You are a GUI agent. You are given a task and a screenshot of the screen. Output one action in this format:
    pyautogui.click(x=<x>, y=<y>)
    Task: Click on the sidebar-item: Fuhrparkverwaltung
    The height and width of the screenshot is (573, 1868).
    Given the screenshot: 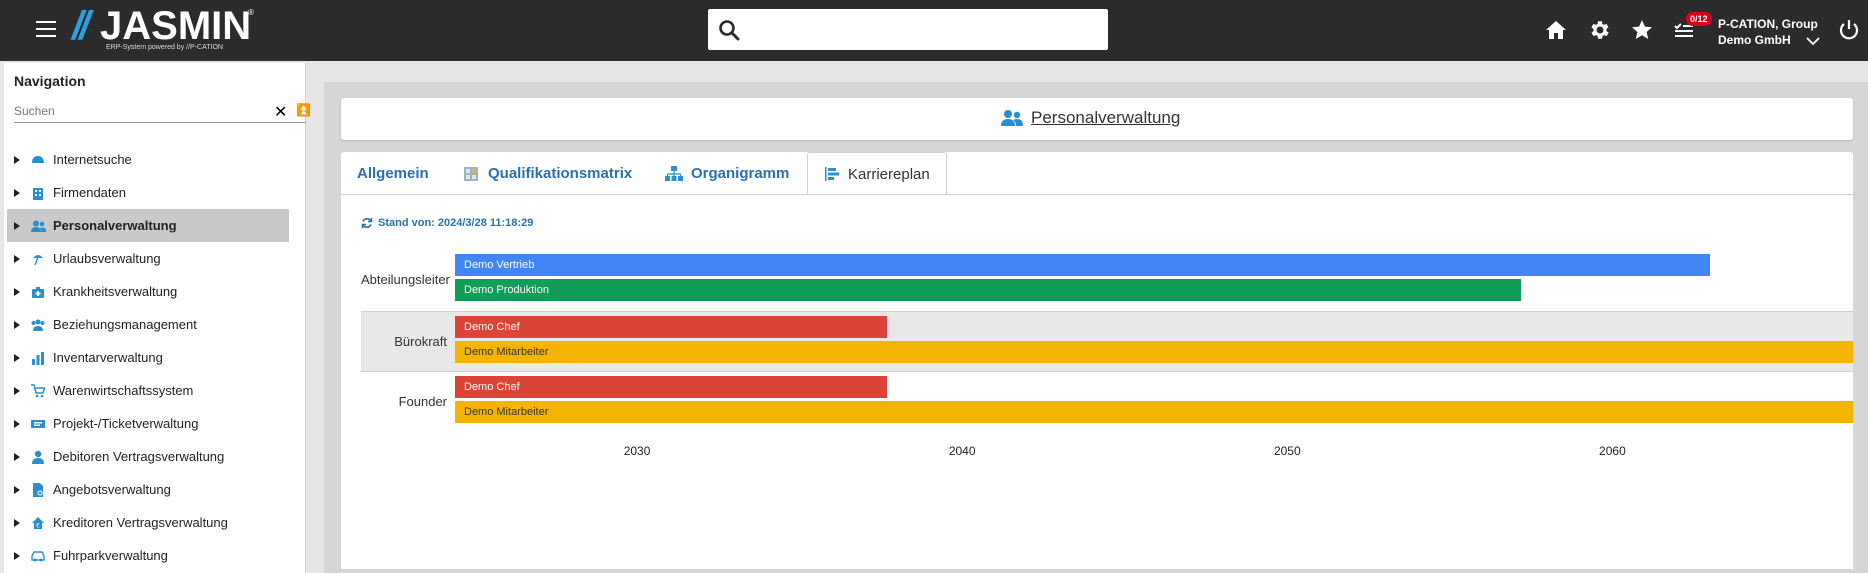 What is the action you would take?
    pyautogui.click(x=148, y=555)
    